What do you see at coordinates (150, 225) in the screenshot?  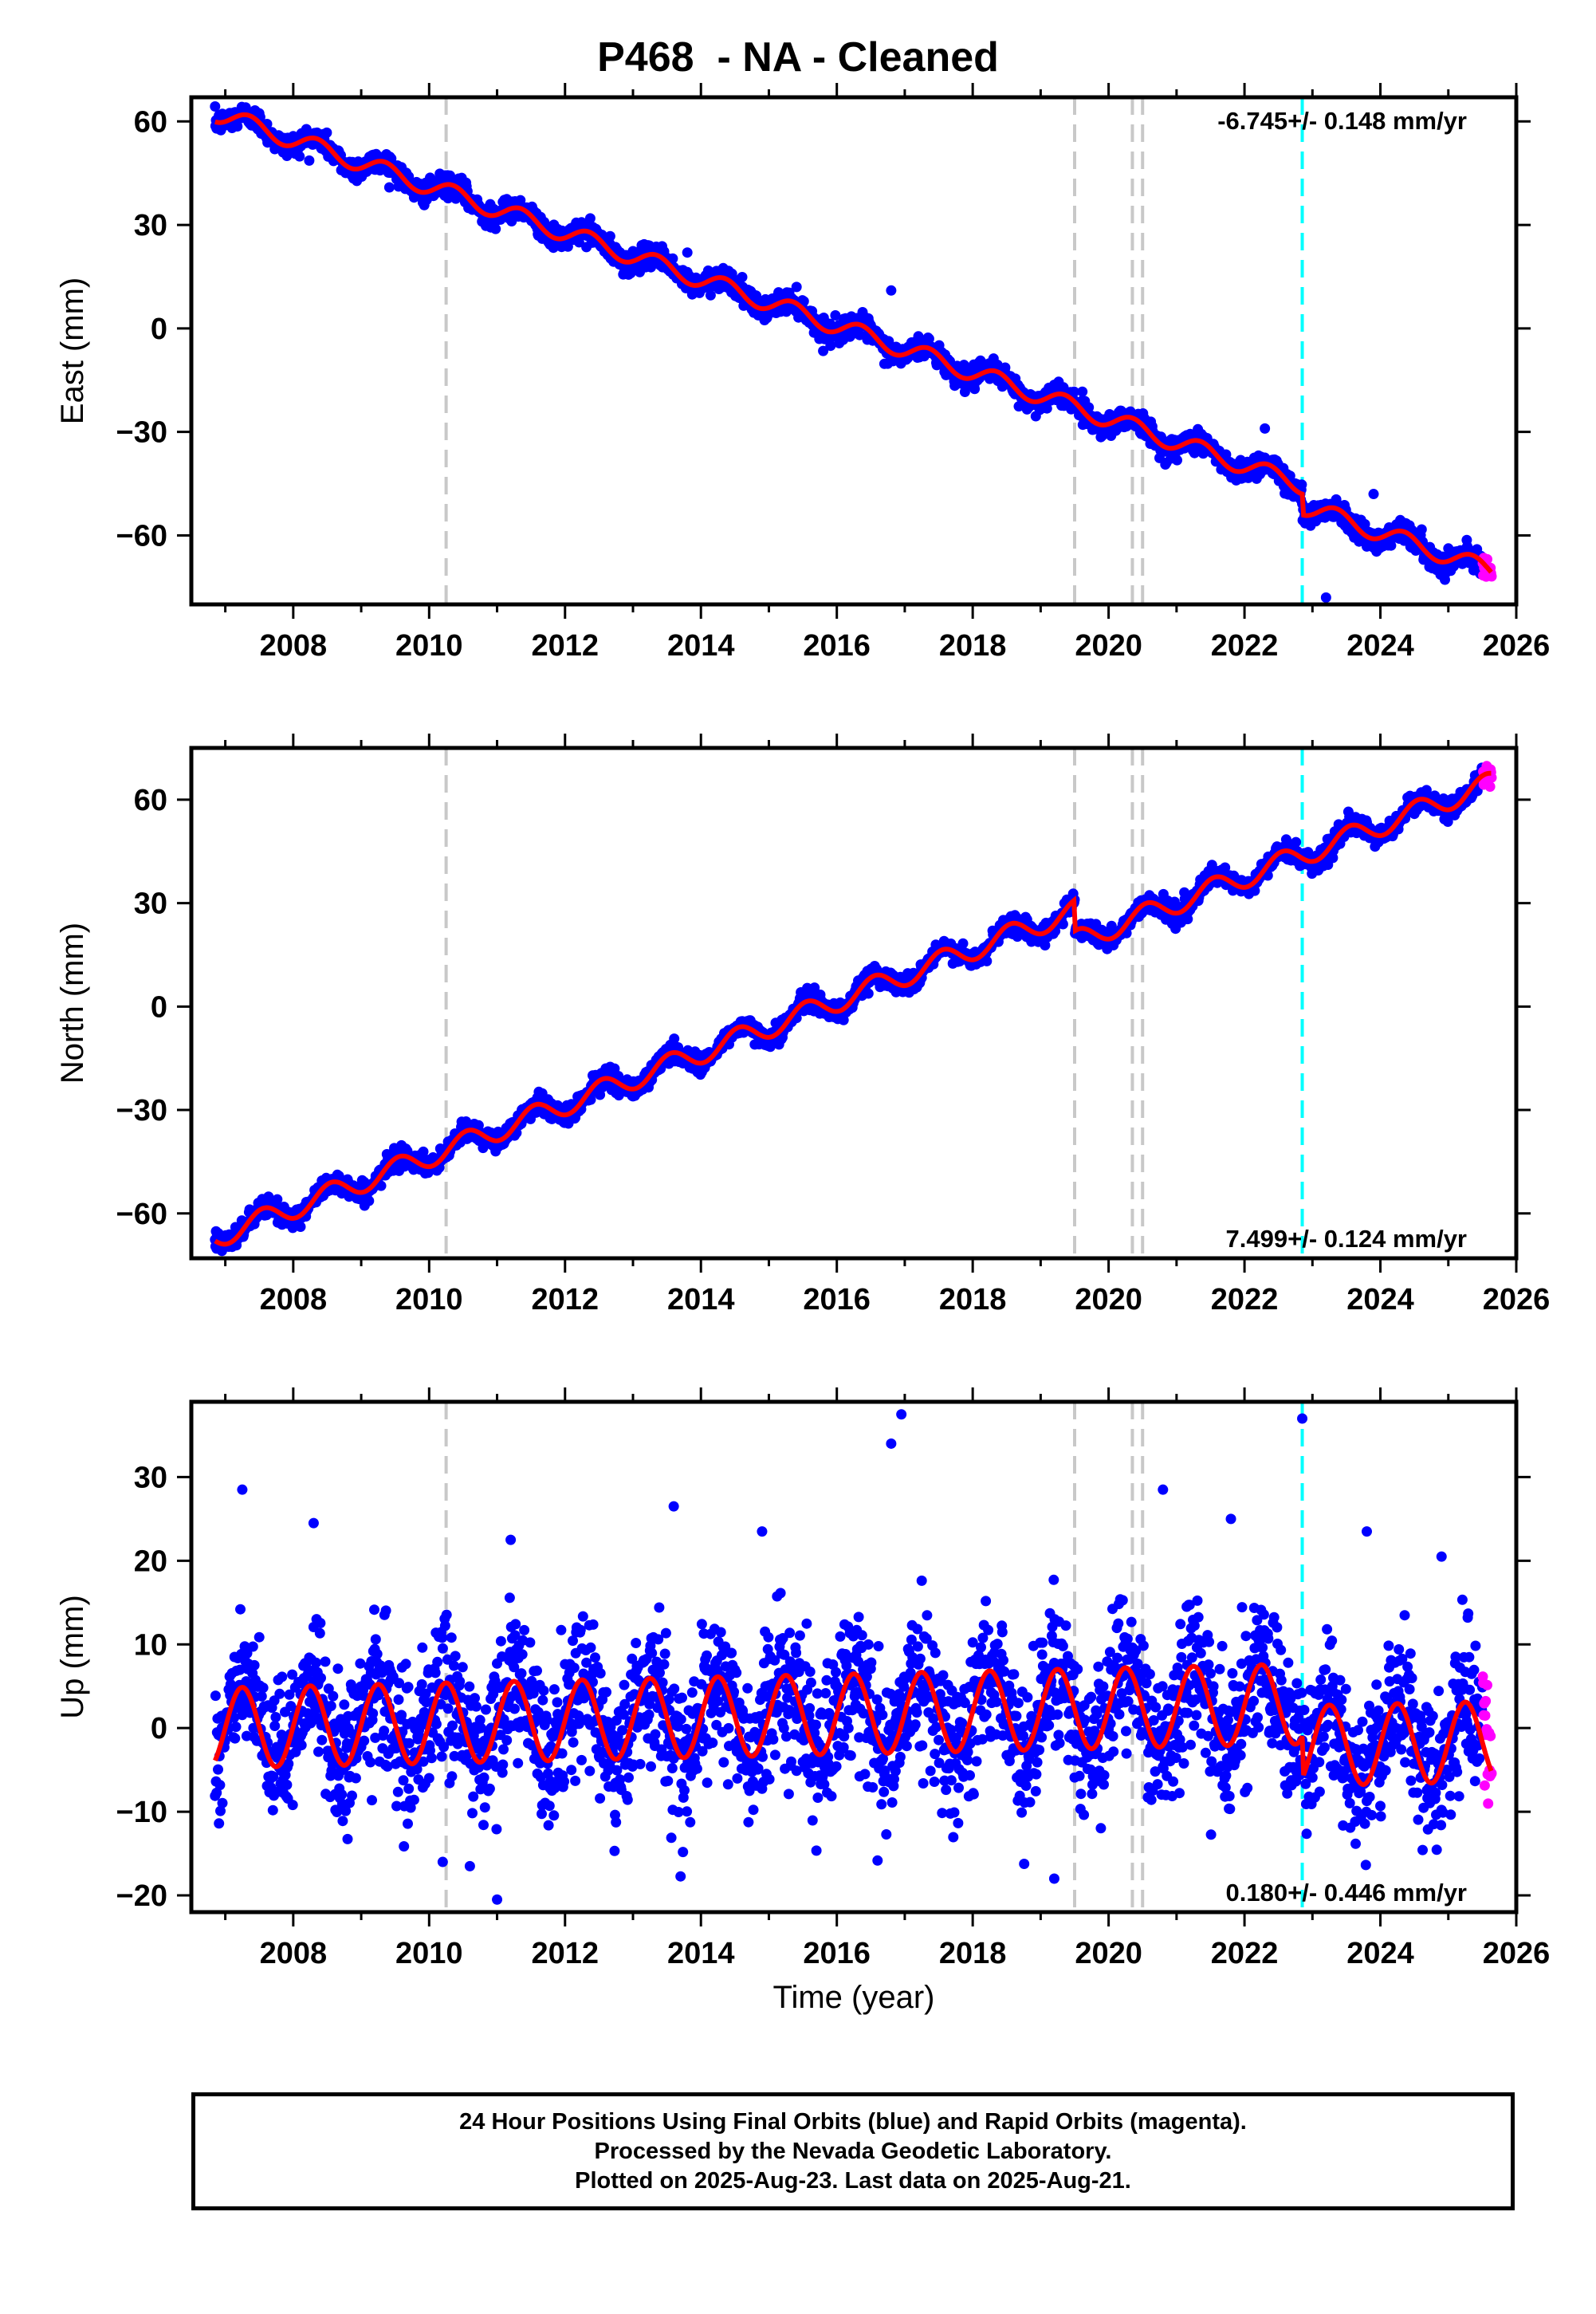 I see `east-y-tick-label: 30` at bounding box center [150, 225].